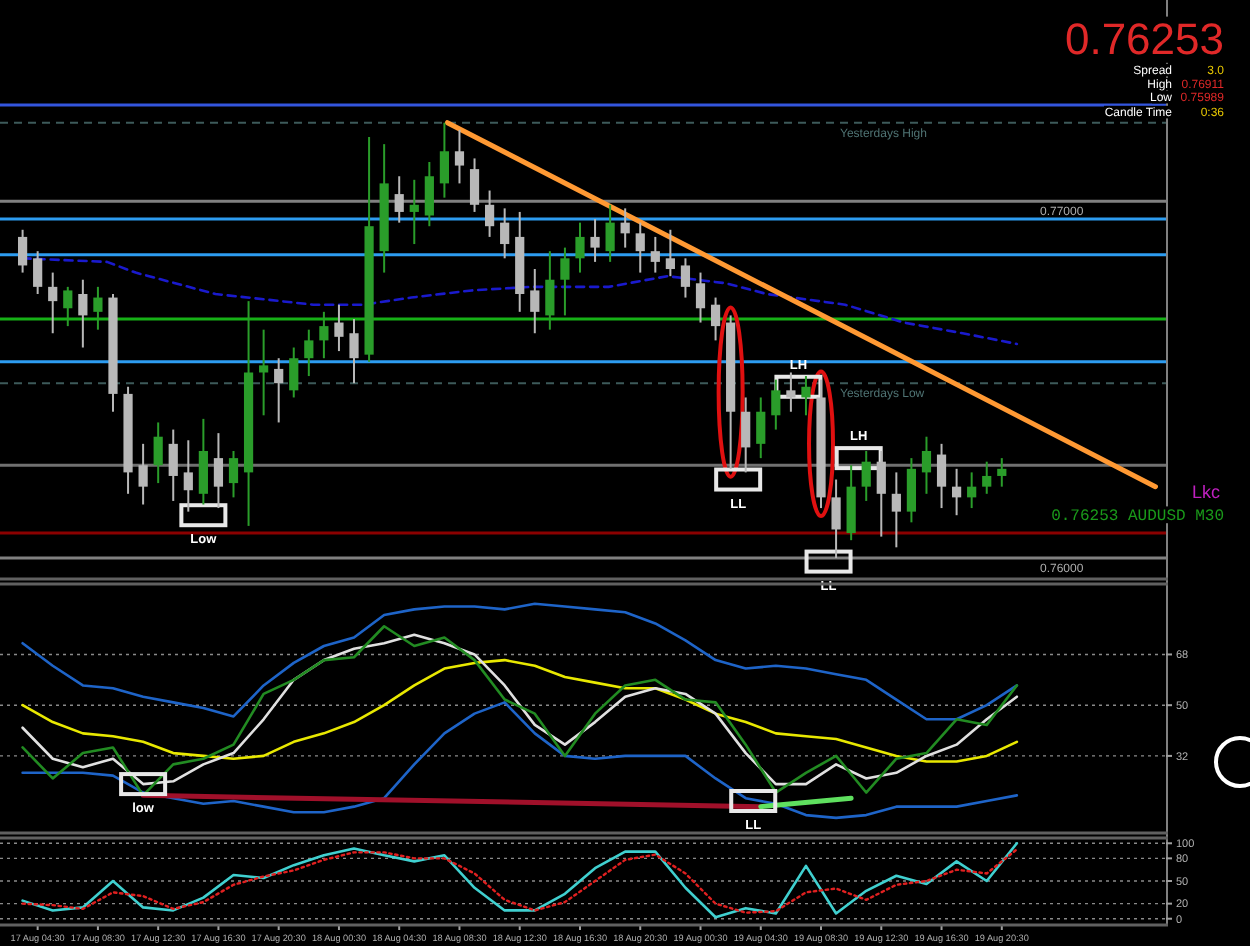 Image resolution: width=1250 pixels, height=946 pixels. Describe the element at coordinates (1144, 39) in the screenshot. I see `annotation: 0.76253` at that location.